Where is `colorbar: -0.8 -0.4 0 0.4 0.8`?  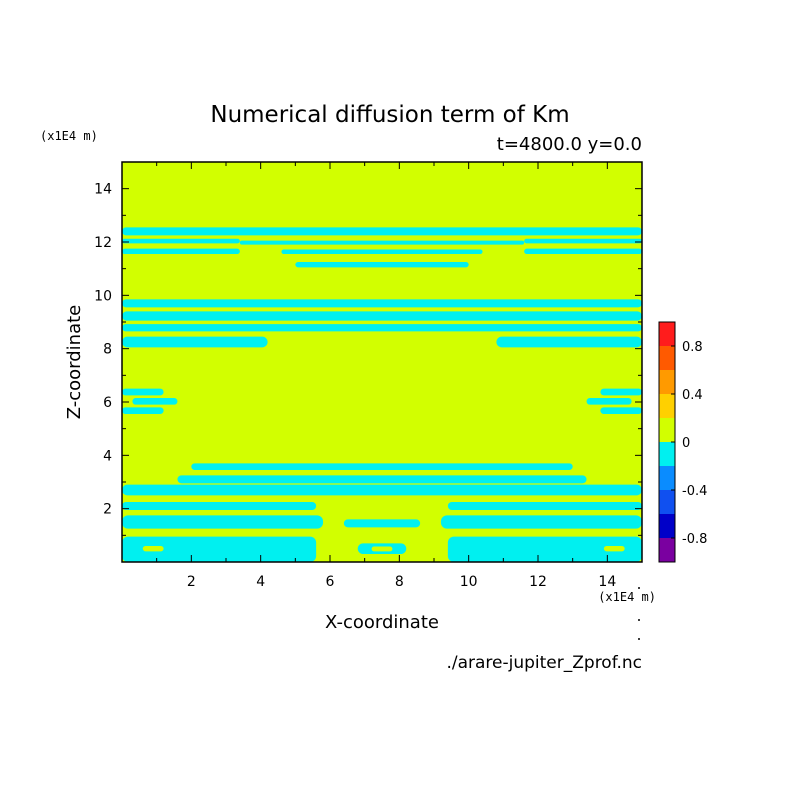
colorbar: -0.8 -0.4 0 0.4 0.8 is located at coordinates (682, 442).